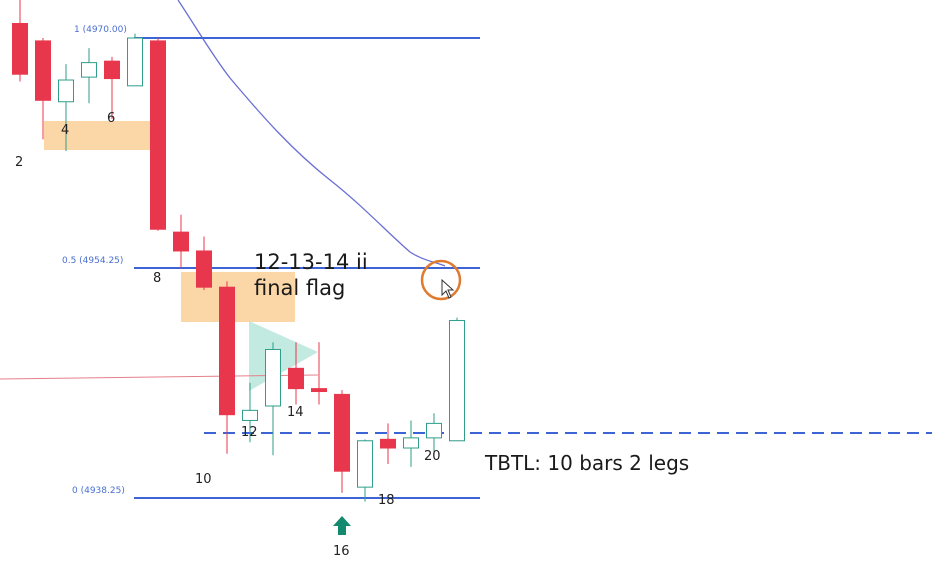 This screenshot has height=584, width=932. I want to click on bar-number-8: 8, so click(157, 278).